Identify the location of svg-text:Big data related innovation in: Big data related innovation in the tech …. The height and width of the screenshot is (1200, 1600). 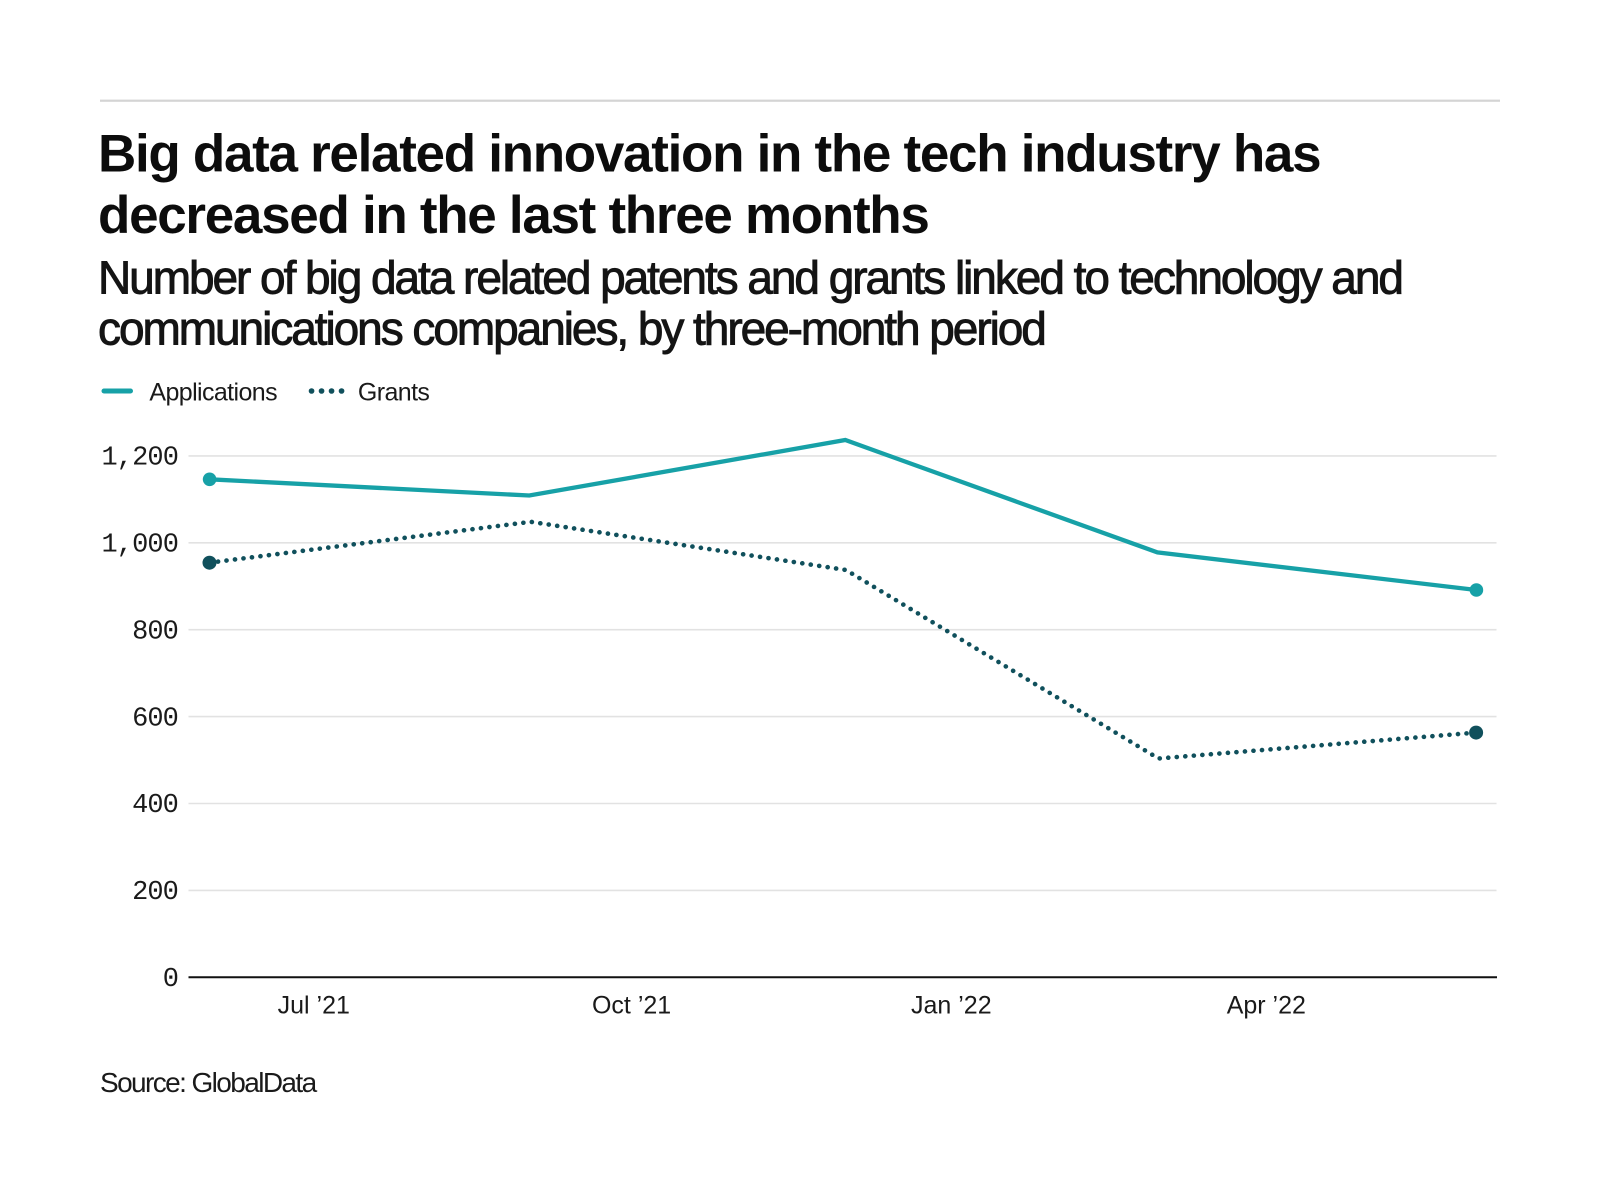
(709, 153).